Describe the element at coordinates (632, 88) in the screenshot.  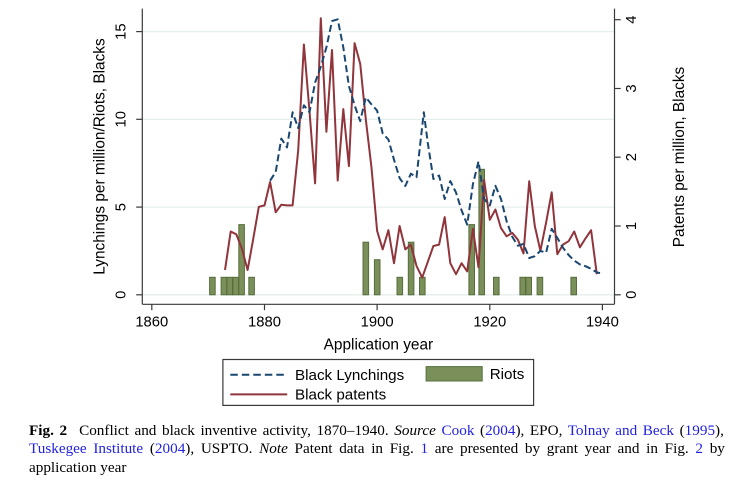
I see `svg-text: 3` at that location.